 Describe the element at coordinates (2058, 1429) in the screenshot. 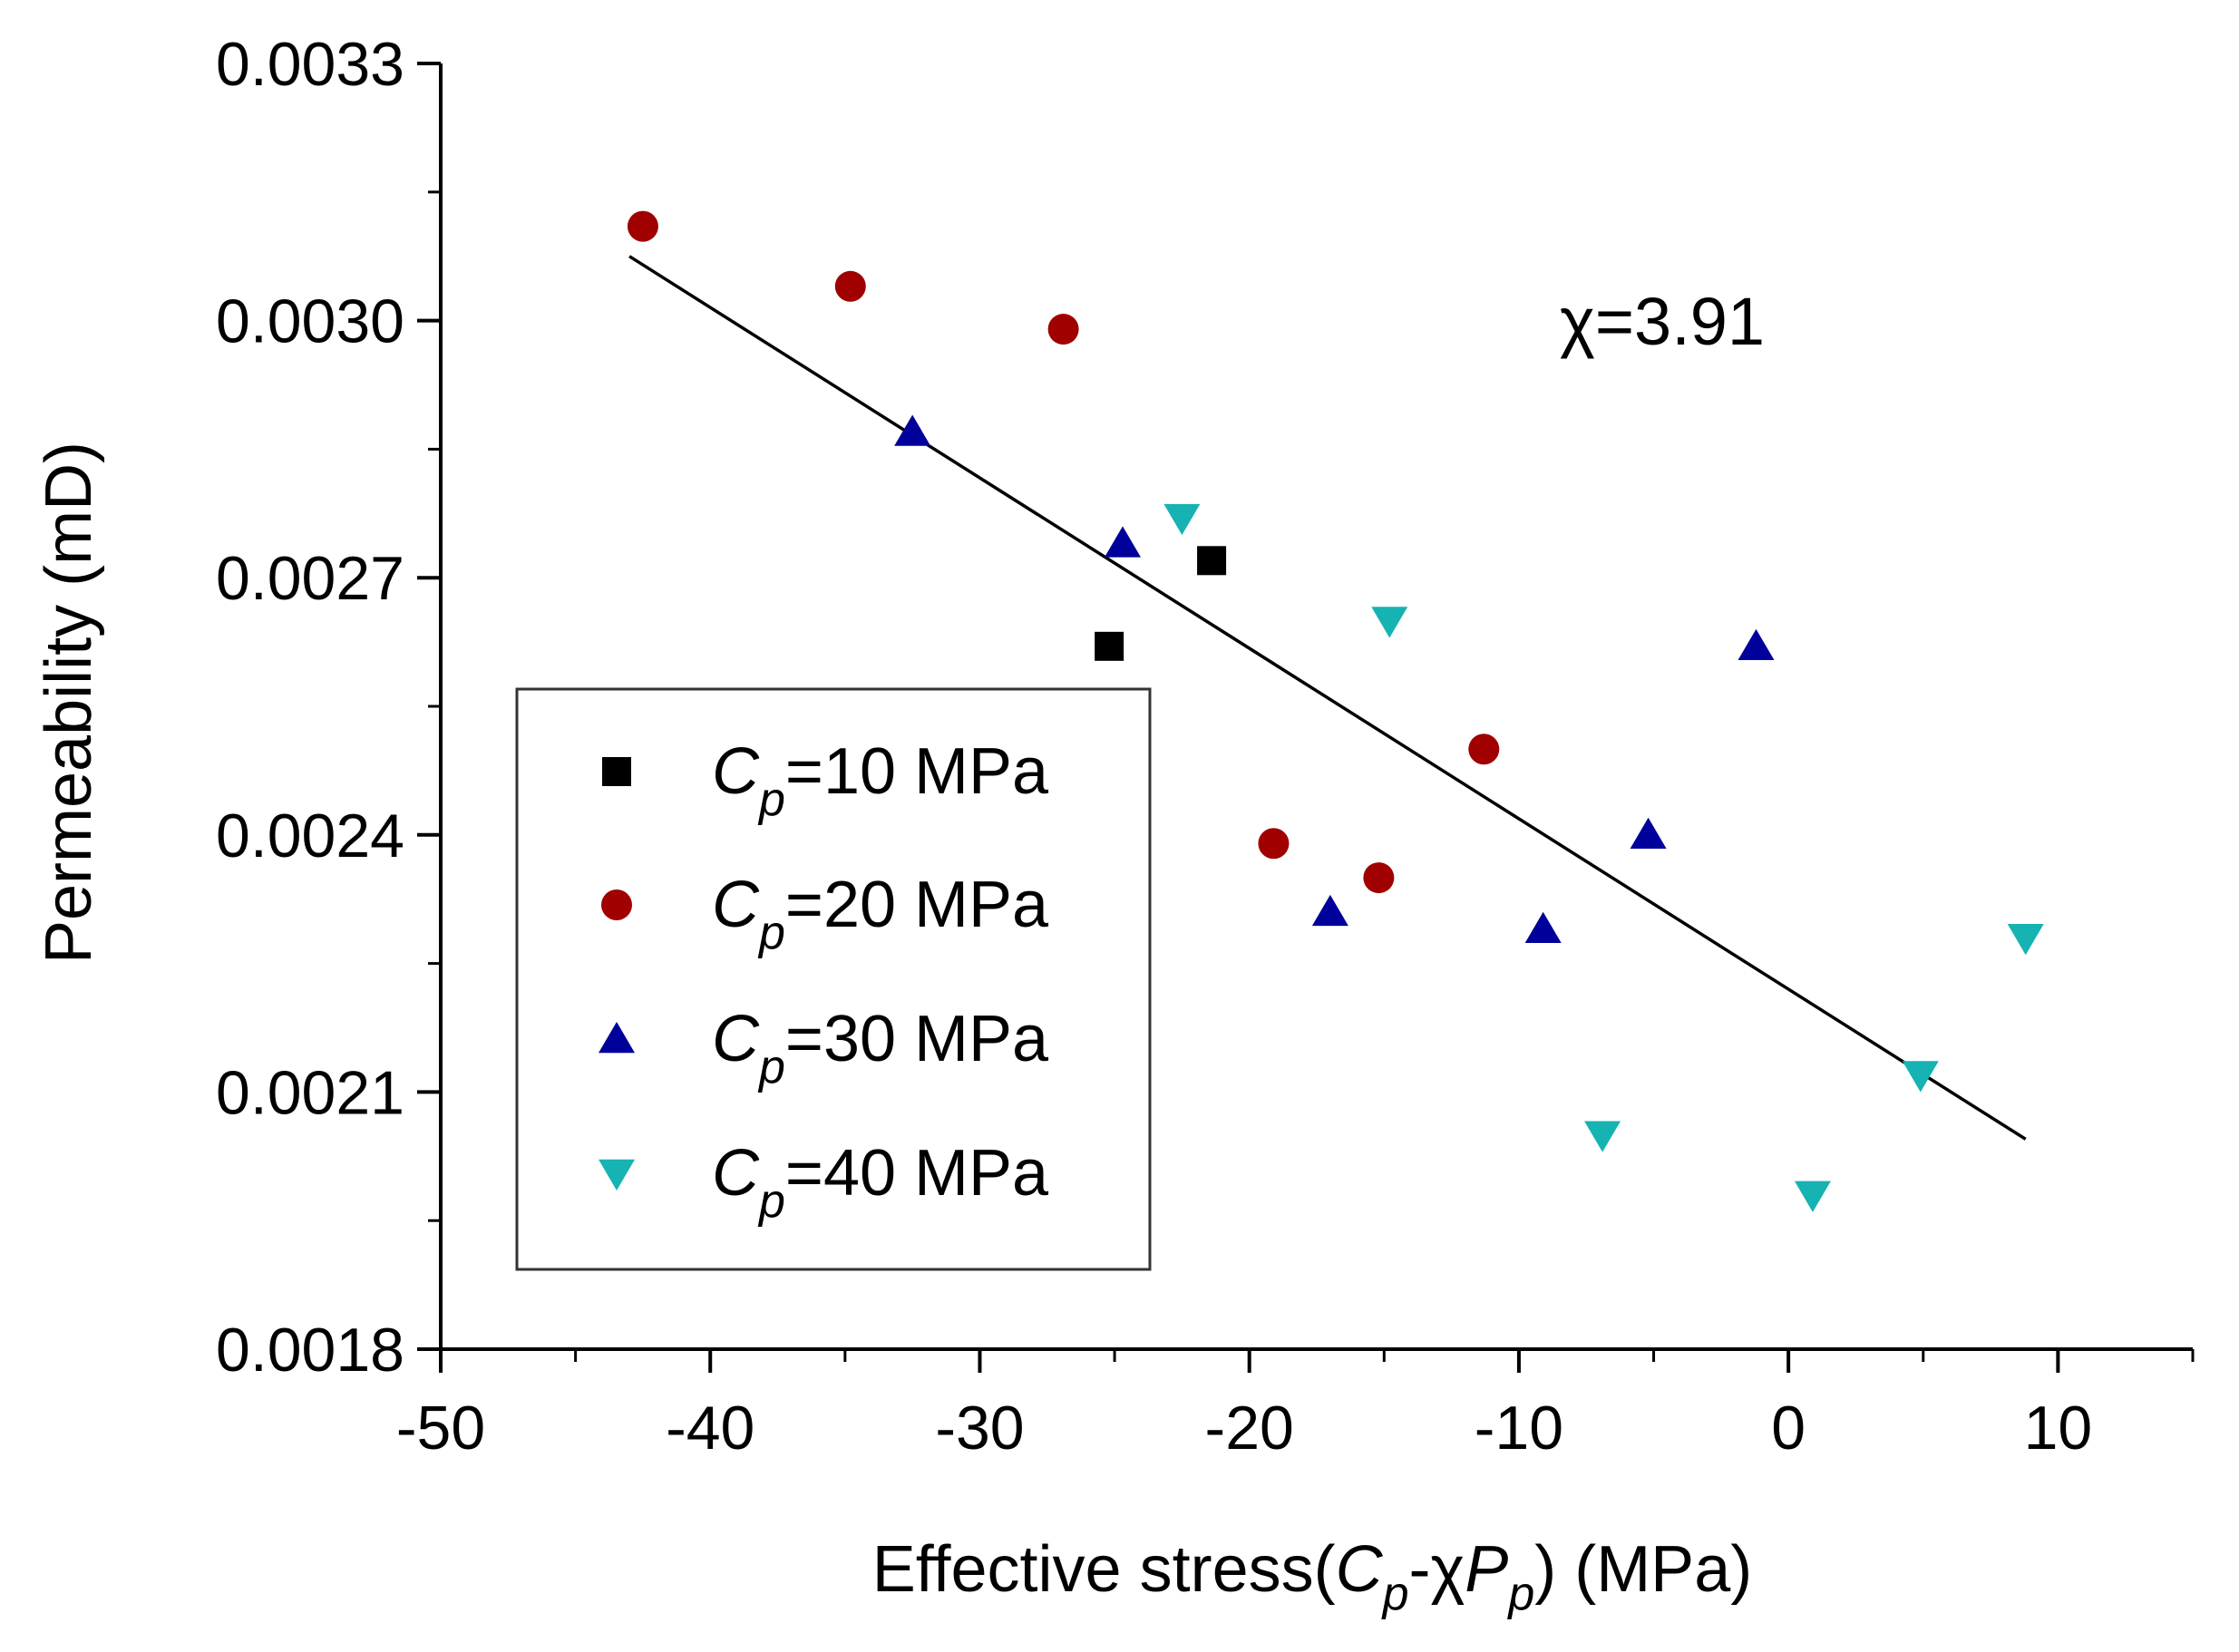

I see `x-tick-label: 10` at that location.